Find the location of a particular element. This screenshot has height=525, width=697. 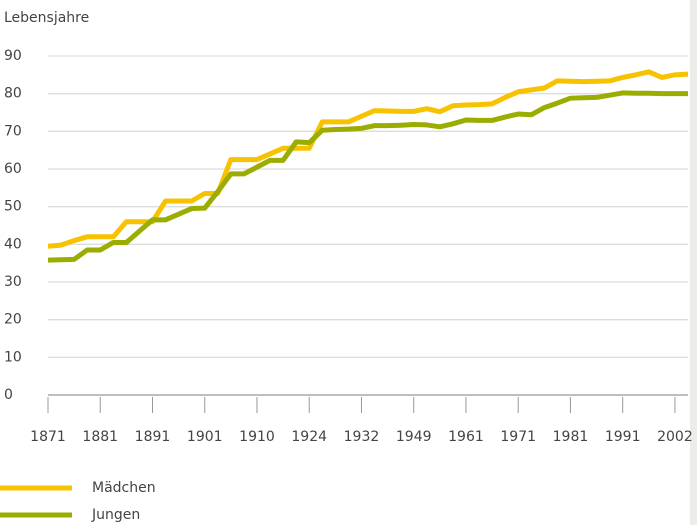

x-tick-label: 1971 is located at coordinates (518, 437).